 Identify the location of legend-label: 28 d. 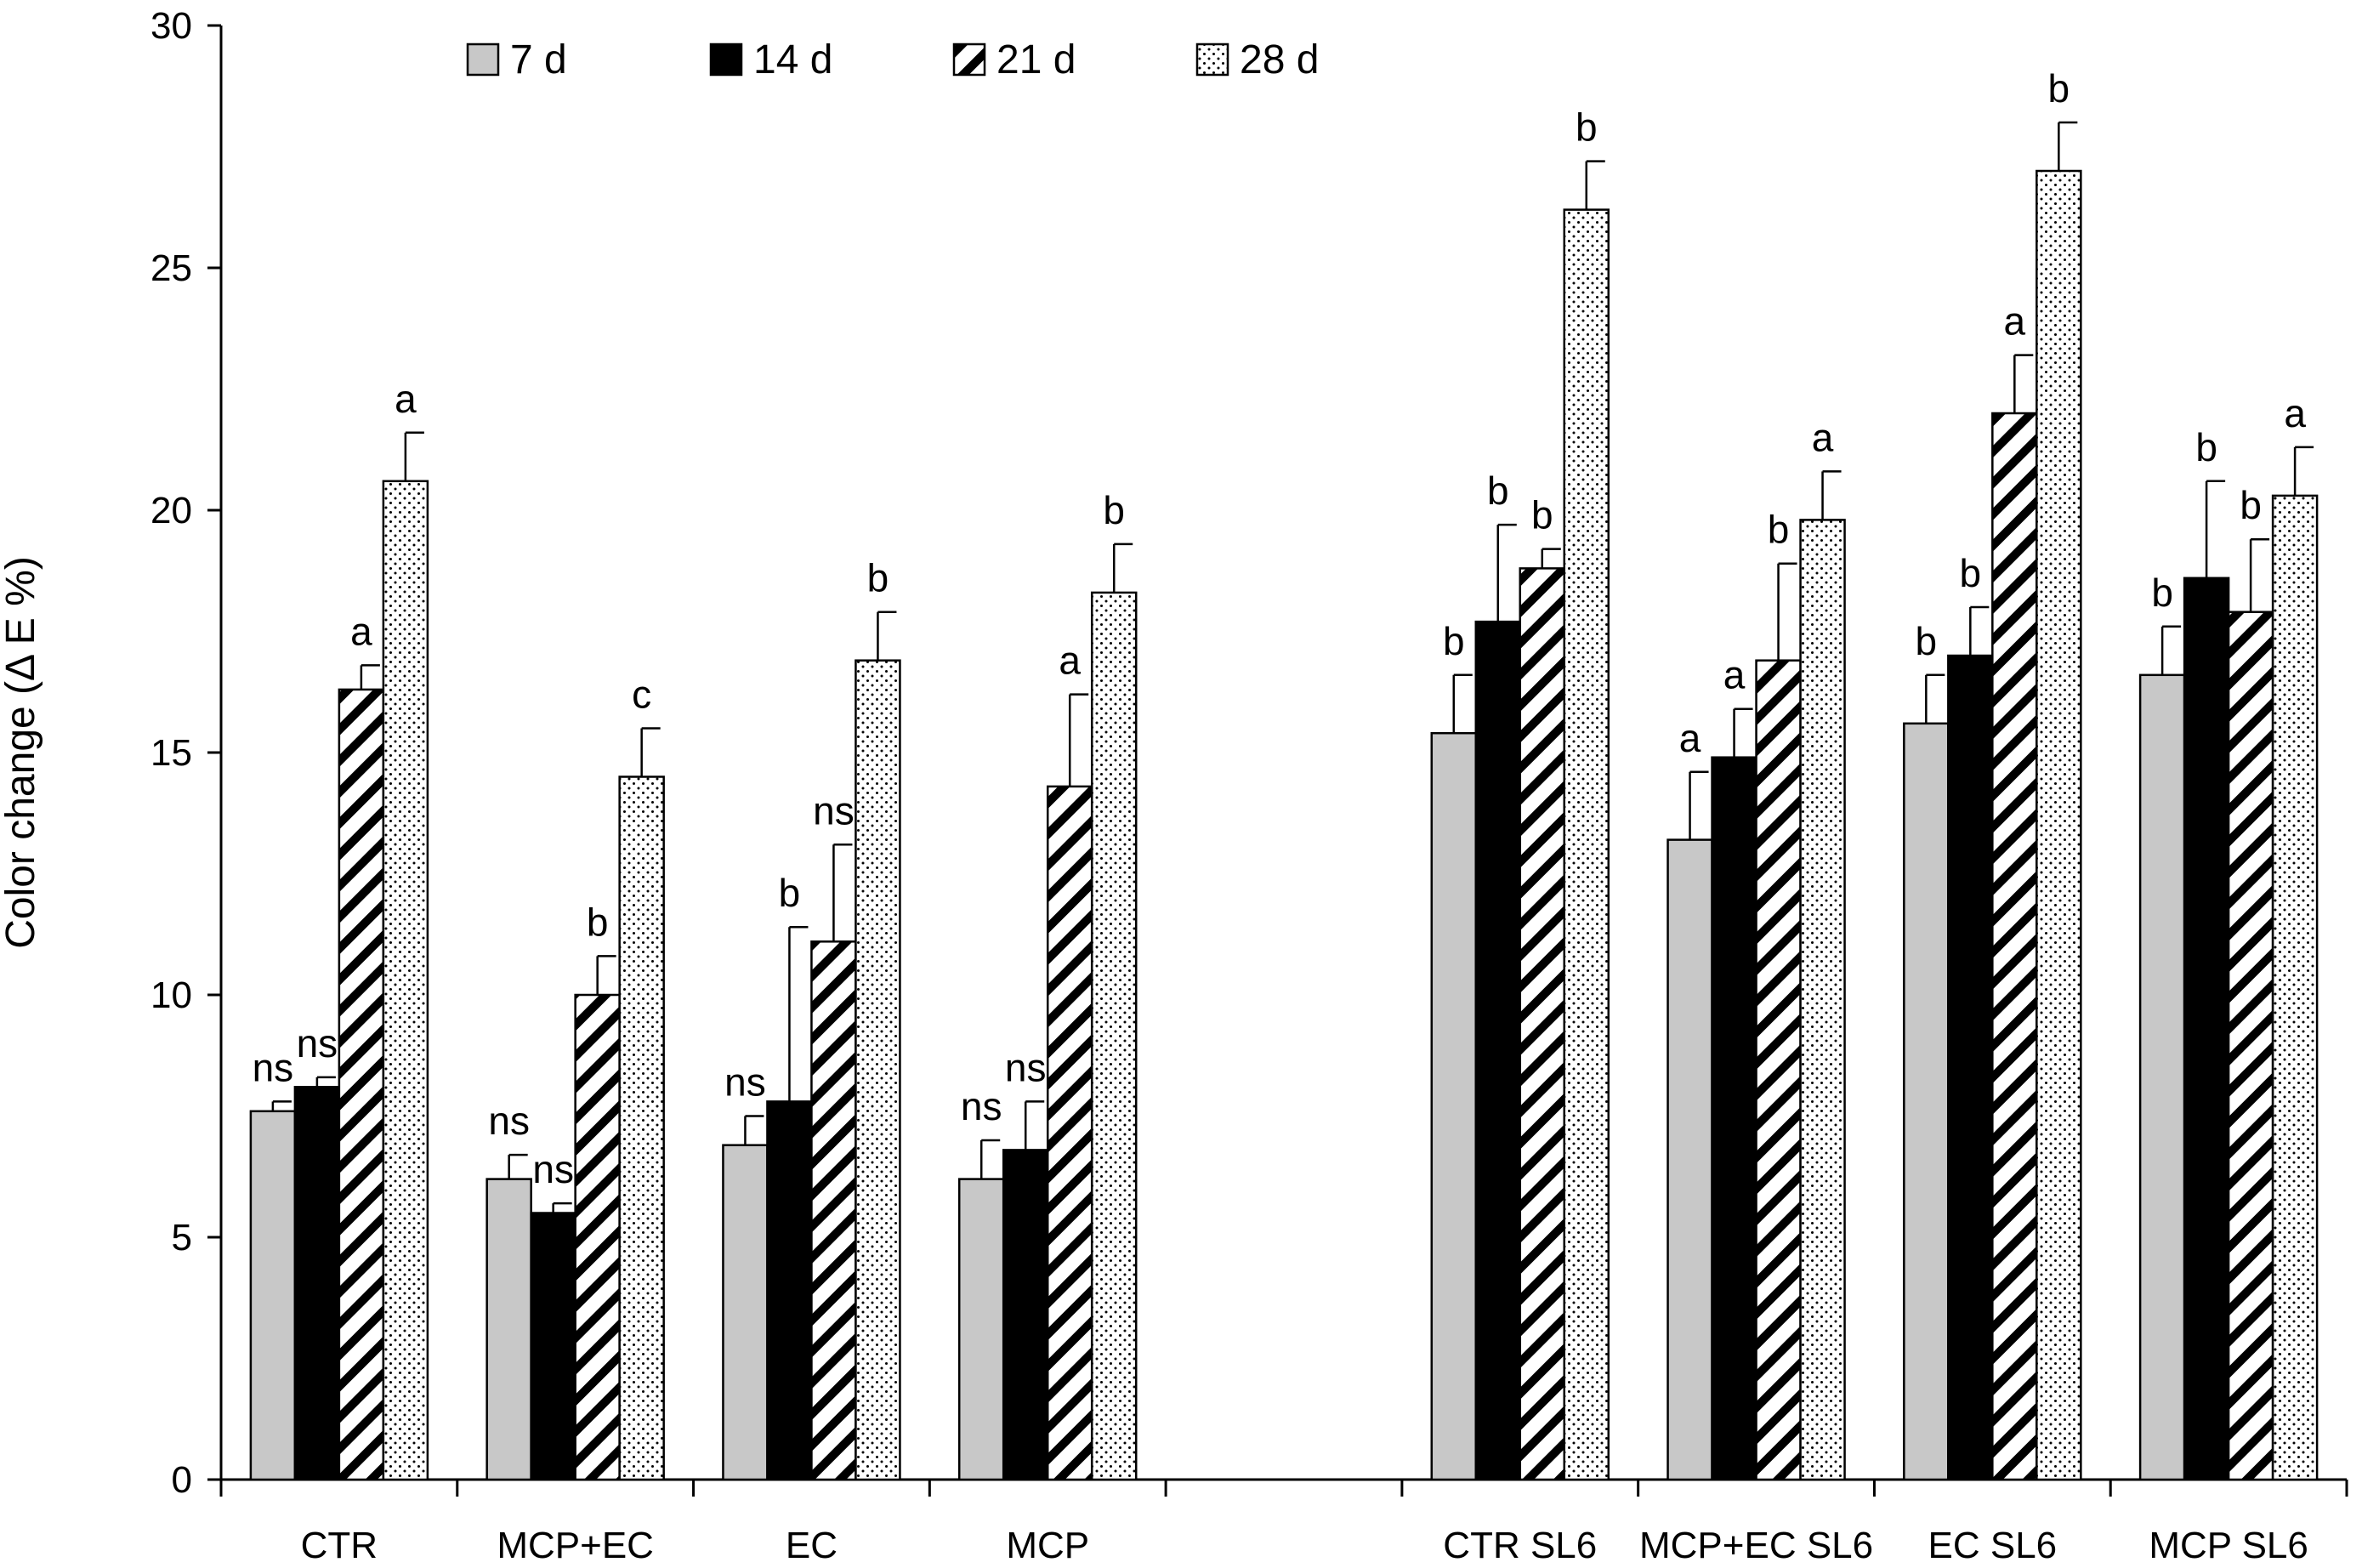
(1280, 59).